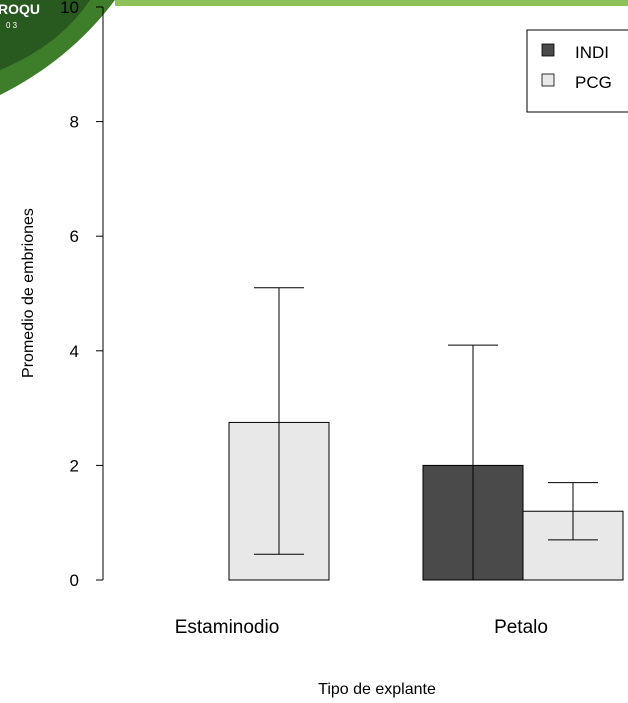 This screenshot has width=628, height=703. What do you see at coordinates (74, 236) in the screenshot?
I see `y-tick-label: 6` at bounding box center [74, 236].